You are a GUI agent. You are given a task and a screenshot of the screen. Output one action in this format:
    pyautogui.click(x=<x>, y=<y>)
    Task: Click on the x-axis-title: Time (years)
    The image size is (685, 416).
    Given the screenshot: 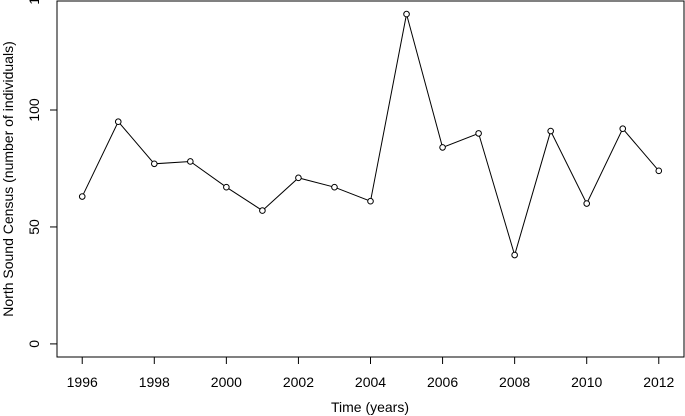 What is the action you would take?
    pyautogui.click(x=370, y=407)
    